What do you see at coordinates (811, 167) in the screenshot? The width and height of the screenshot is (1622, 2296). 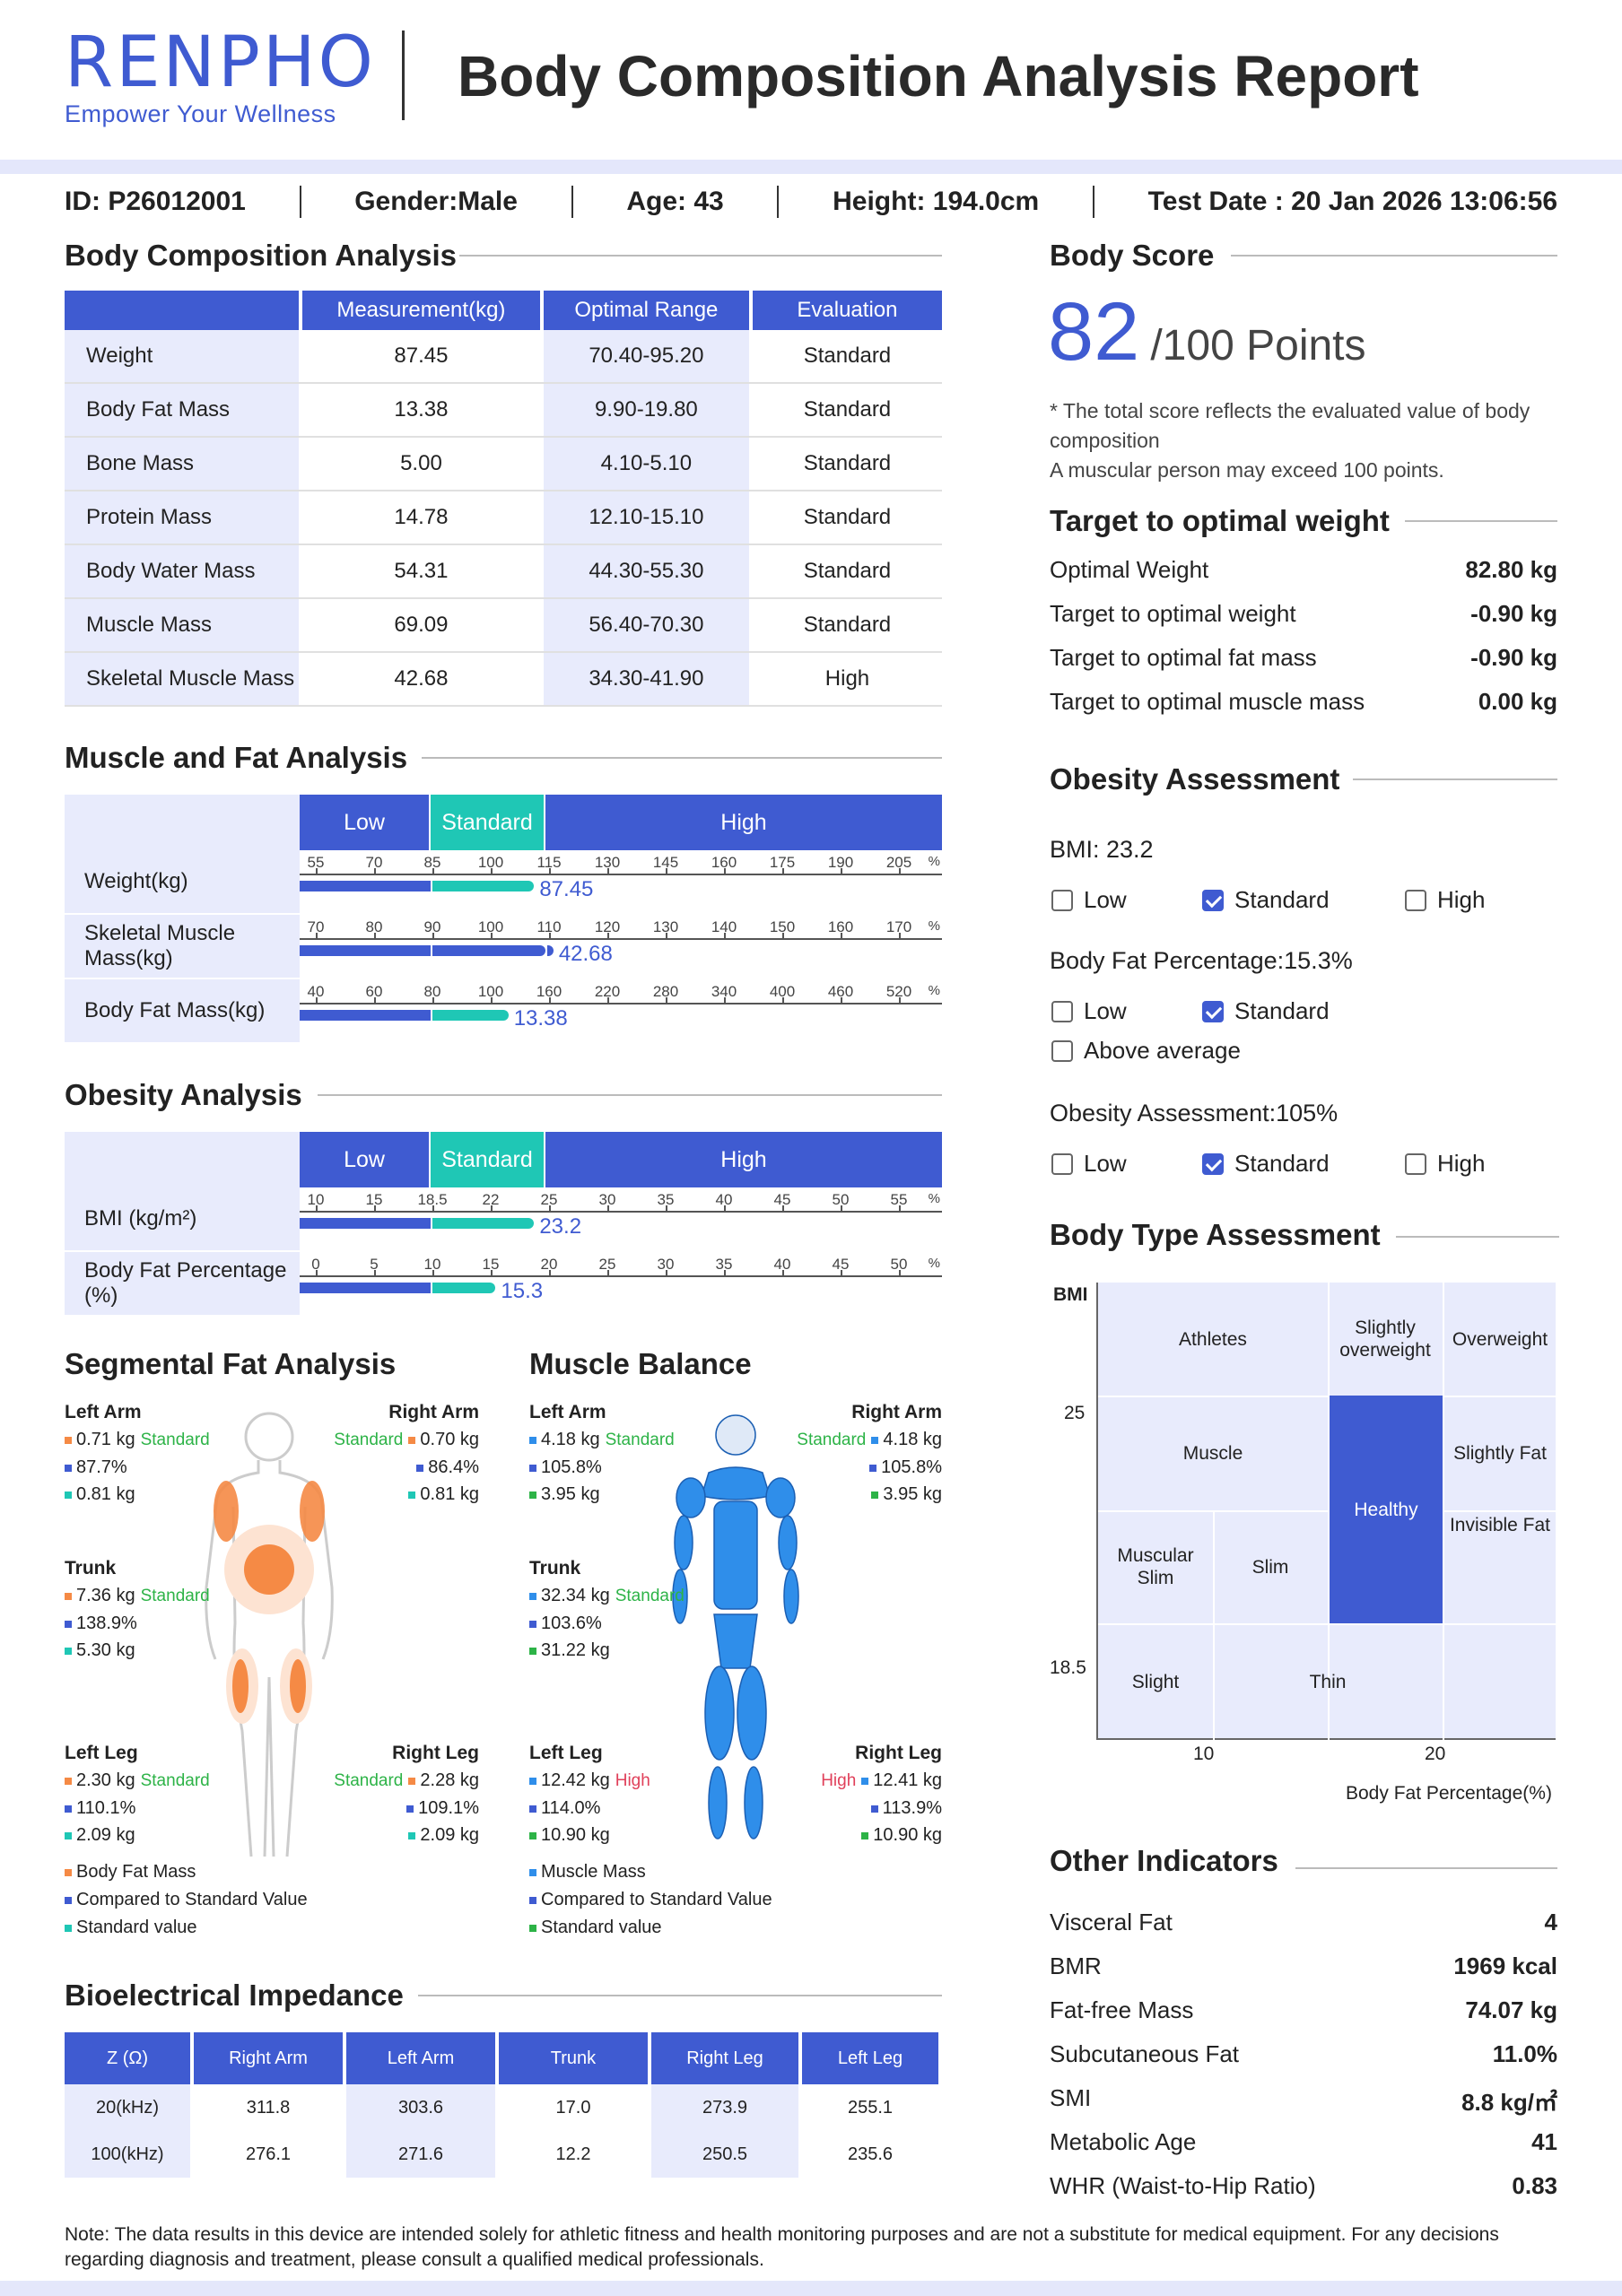 I see `header-band` at bounding box center [811, 167].